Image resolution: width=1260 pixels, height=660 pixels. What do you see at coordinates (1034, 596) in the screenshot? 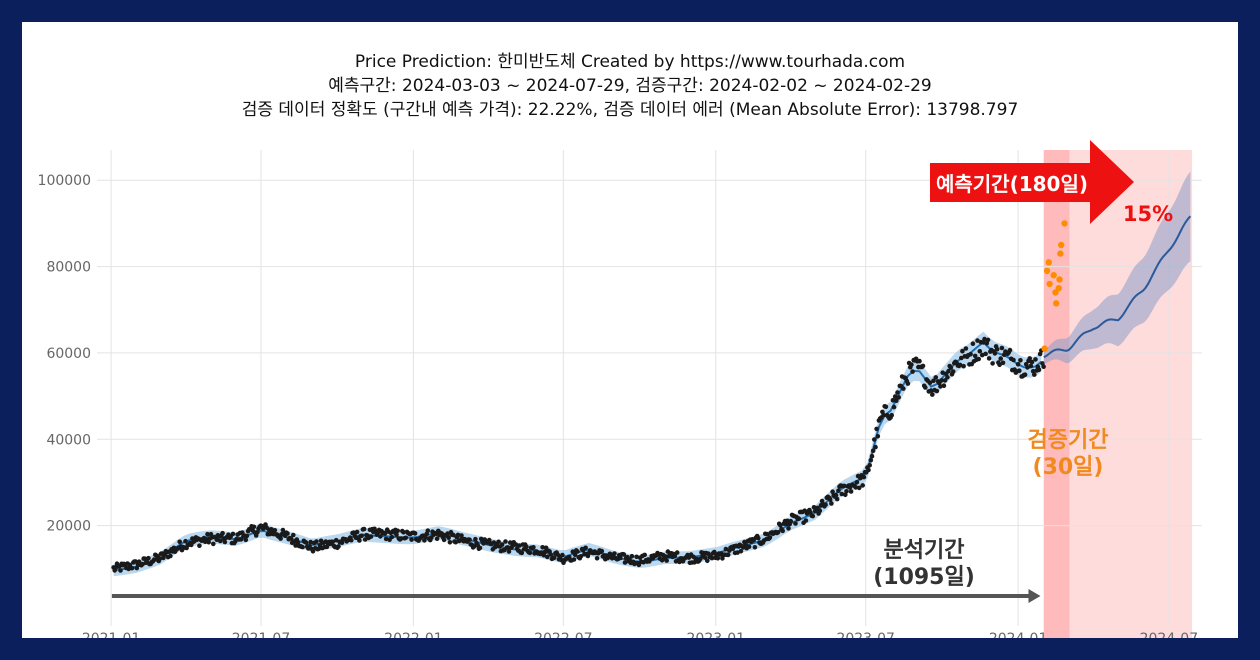
I see `analysis-arrow-head` at bounding box center [1034, 596].